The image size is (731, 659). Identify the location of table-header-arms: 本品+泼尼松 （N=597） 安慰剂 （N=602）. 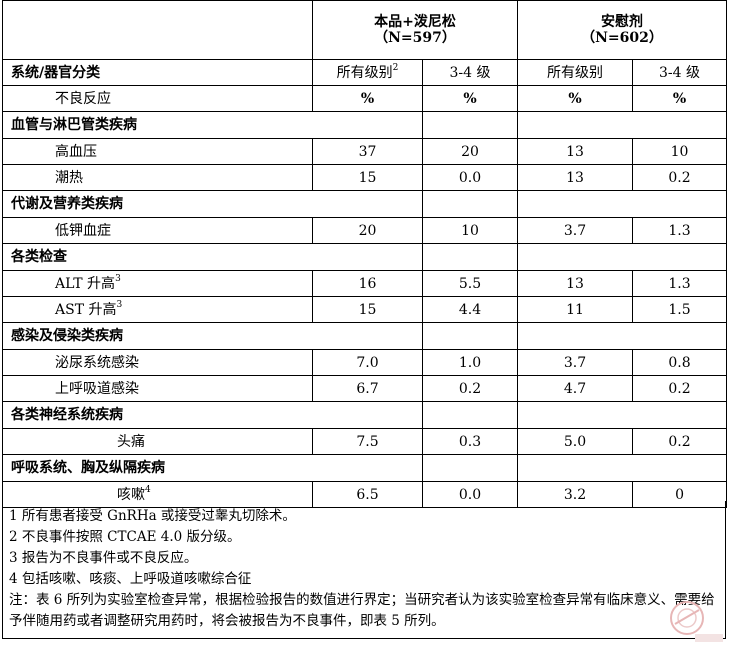
(365, 30).